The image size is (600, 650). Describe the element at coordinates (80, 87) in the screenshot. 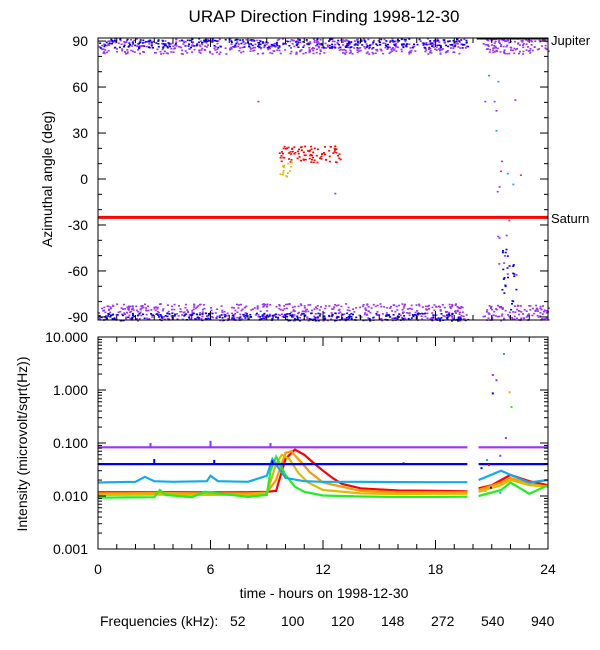

I see `azimuth-y-tick-label: 60` at that location.